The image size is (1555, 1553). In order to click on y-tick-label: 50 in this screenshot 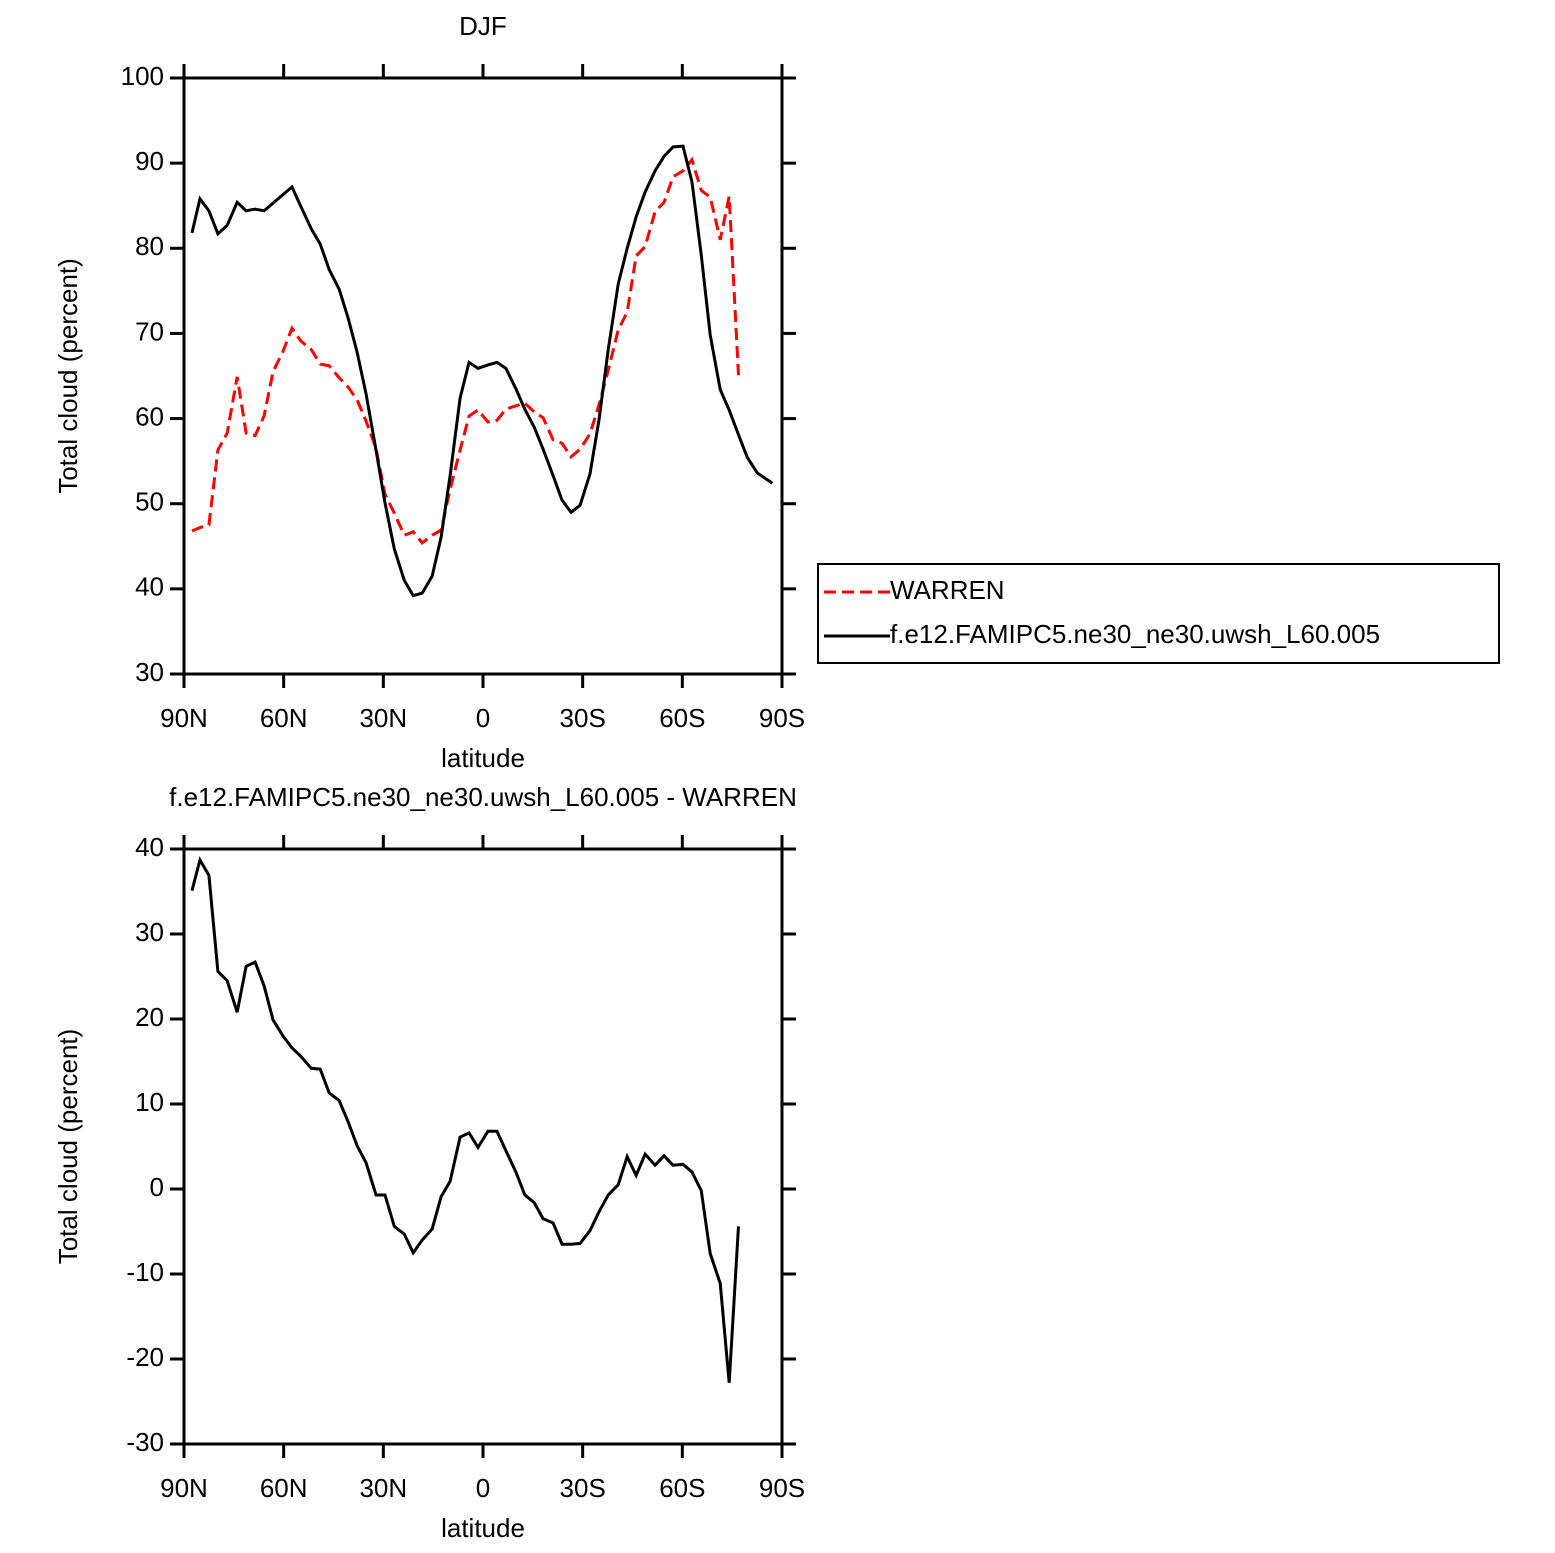, I will do `click(149, 502)`.